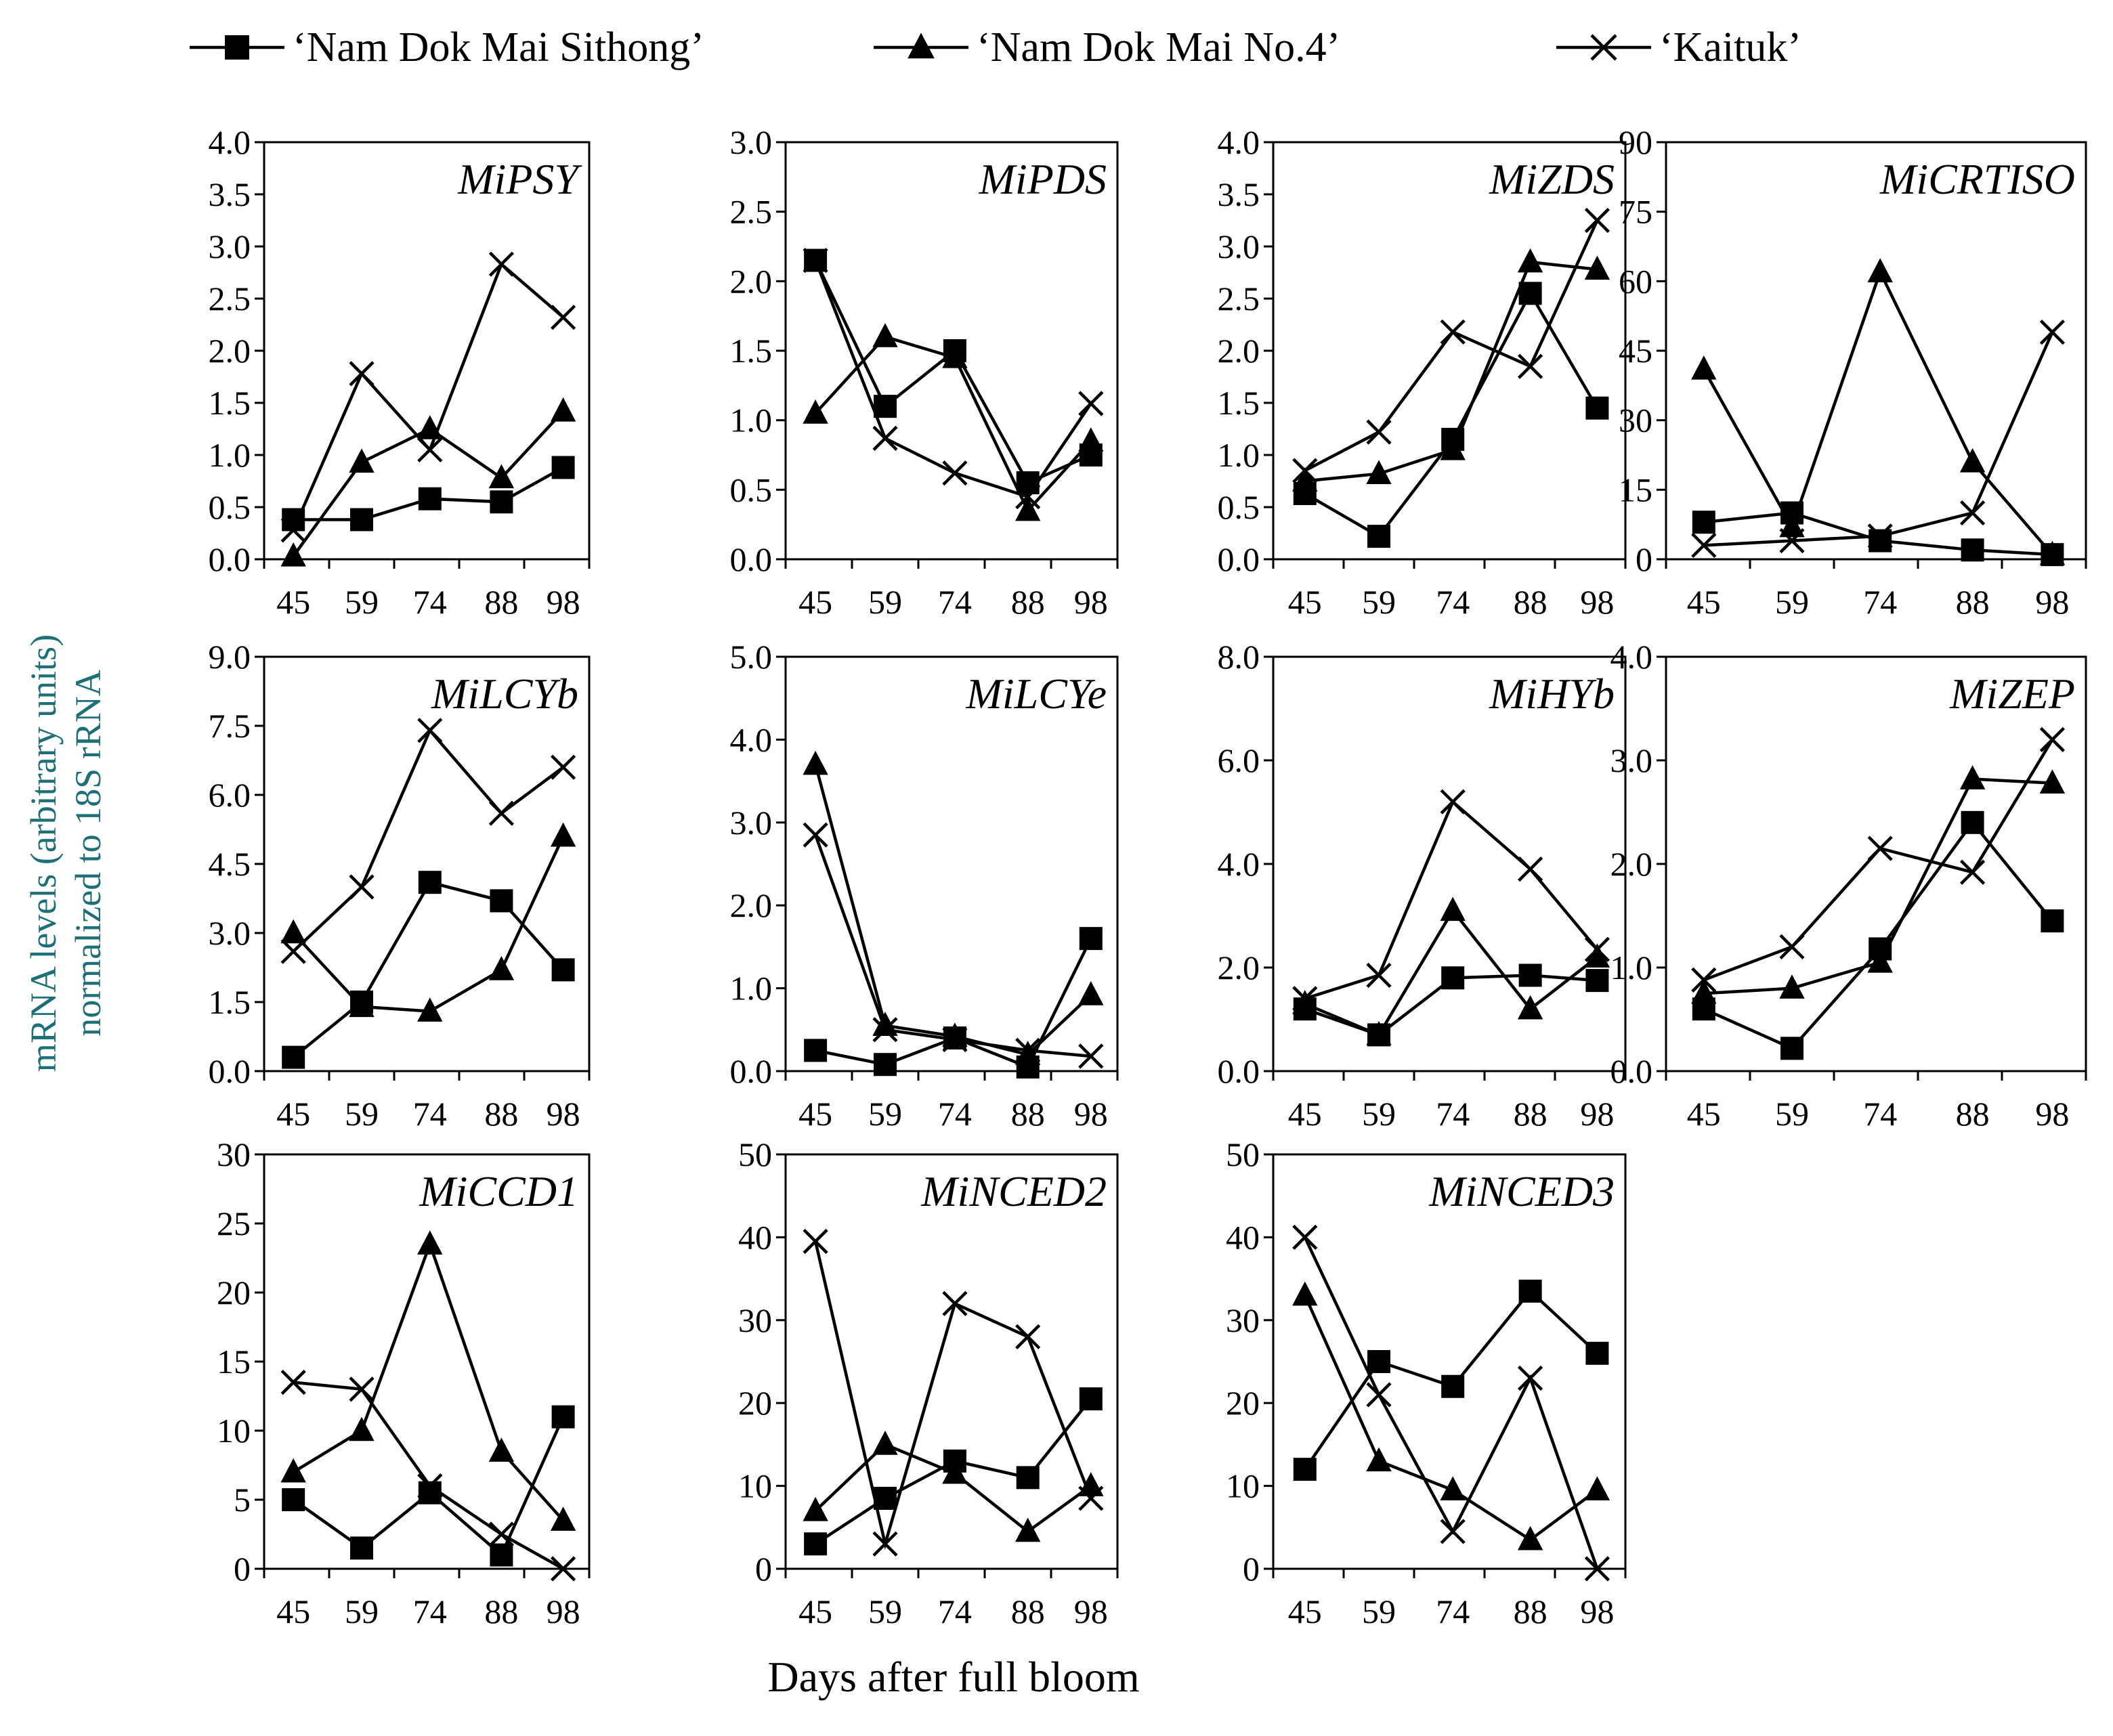  What do you see at coordinates (1159, 47) in the screenshot?
I see `legend-label: ‘Nam Dok Mai No.4’` at bounding box center [1159, 47].